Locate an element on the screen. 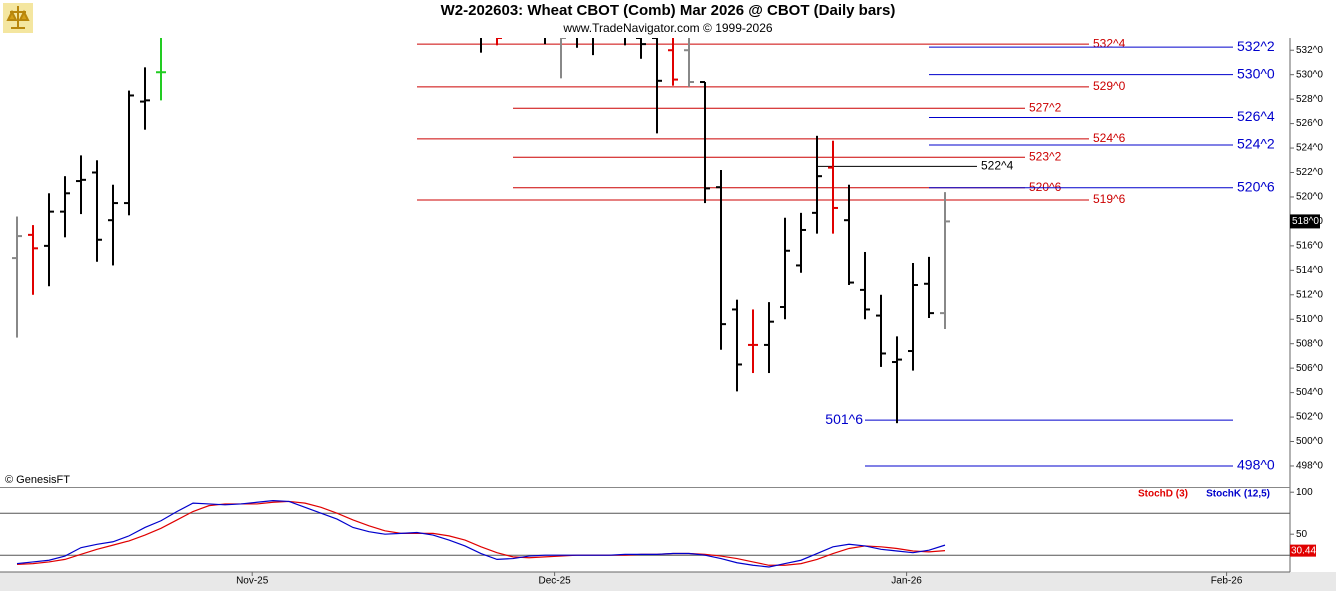 The width and height of the screenshot is (1336, 596). y-tick-label: 526^0 is located at coordinates (1309, 123).